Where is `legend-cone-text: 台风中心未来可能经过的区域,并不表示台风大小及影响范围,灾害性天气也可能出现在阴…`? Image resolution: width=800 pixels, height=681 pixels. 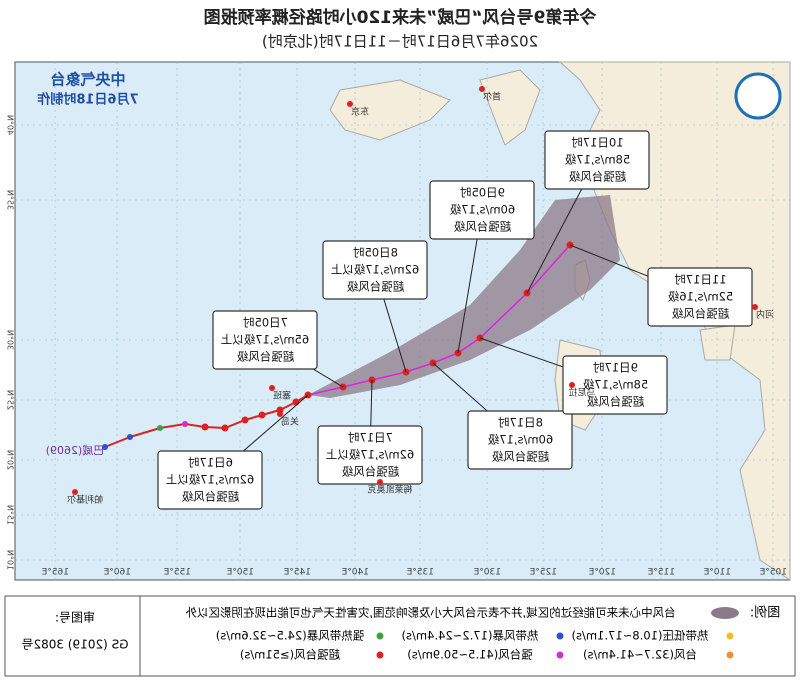
legend-cone-text: 台风中心未来可能经过的区域,并不表示台风大小及影响范围,灾害性天气也可能出现在阴… is located at coordinates (430, 613).